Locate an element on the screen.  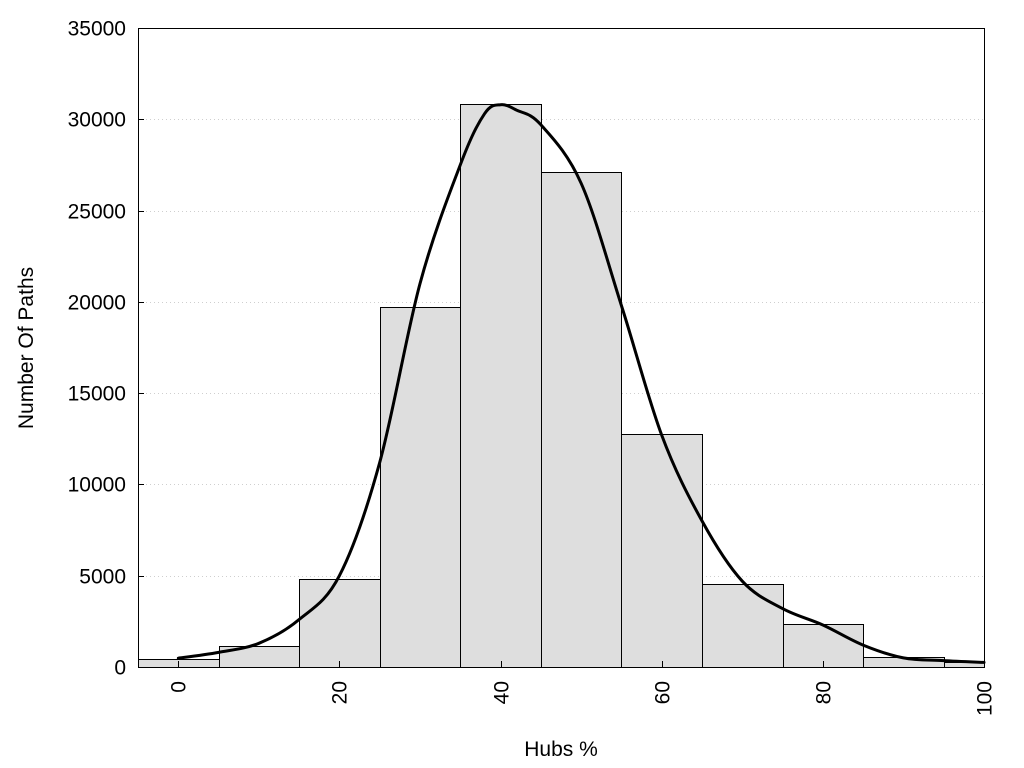
y-axis-ticks: 0 5000 10000 15000 20000 25000 30000 35000 is located at coordinates (106, 349).